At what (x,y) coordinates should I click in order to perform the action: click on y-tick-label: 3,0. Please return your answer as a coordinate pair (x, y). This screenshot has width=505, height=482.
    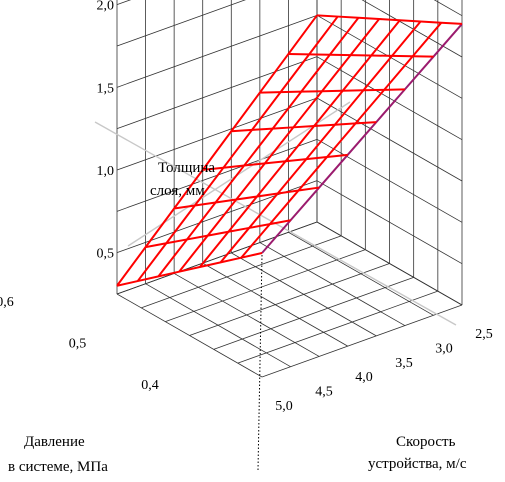
    Looking at the image, I should click on (444, 348).